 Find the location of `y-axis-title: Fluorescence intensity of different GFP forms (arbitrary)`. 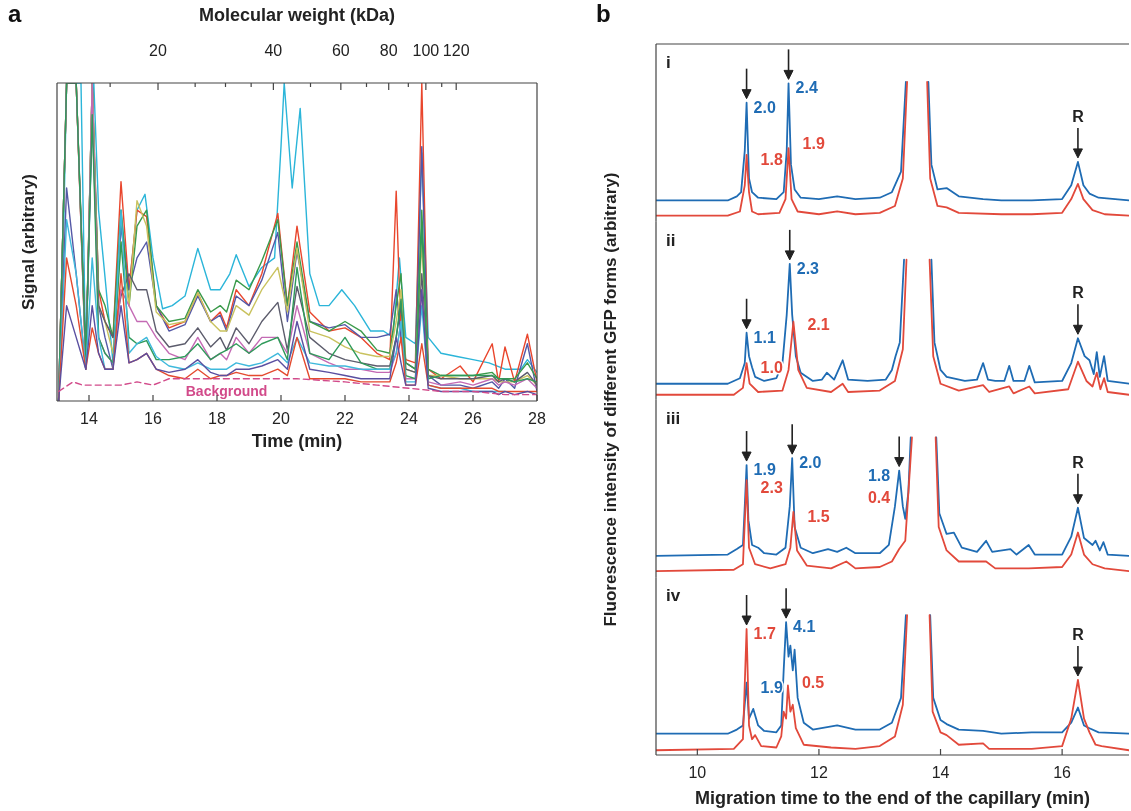

y-axis-title: Fluorescence intensity of different GFP forms (arbitrary) is located at coordinates (610, 399).